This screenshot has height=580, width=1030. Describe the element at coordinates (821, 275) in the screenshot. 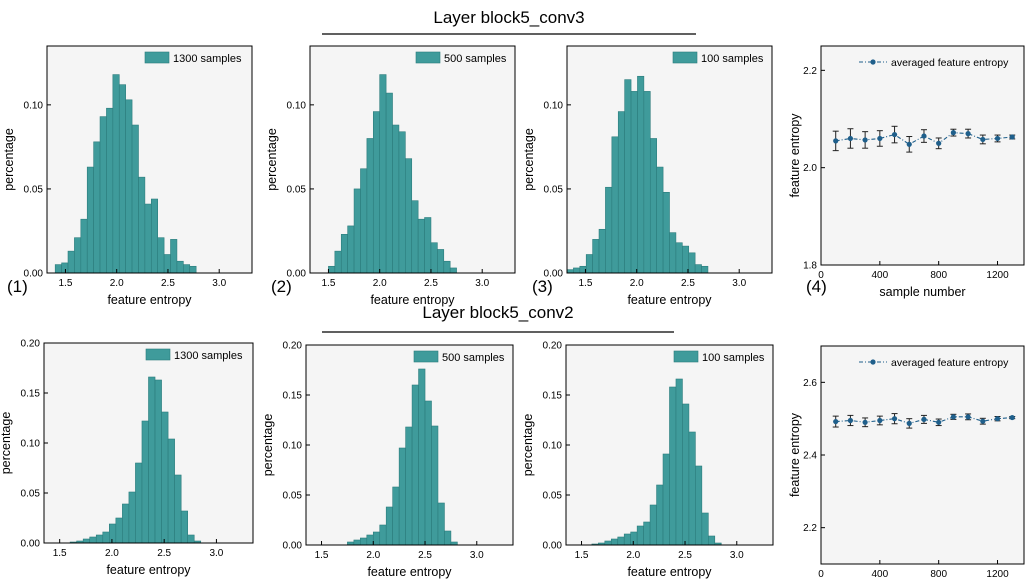

I see `x-tick-label: 0` at that location.